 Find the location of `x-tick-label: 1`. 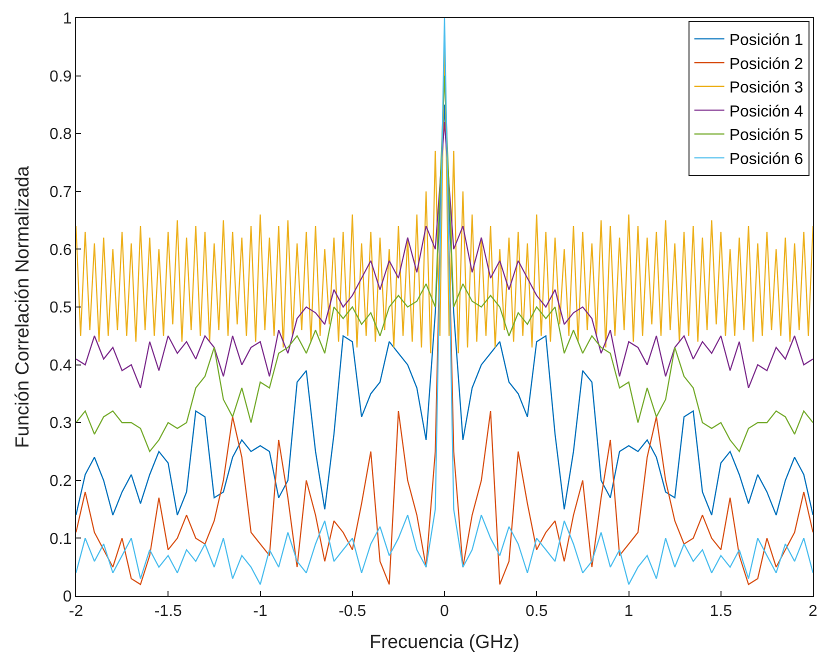

x-tick-label: 1 is located at coordinates (629, 611).